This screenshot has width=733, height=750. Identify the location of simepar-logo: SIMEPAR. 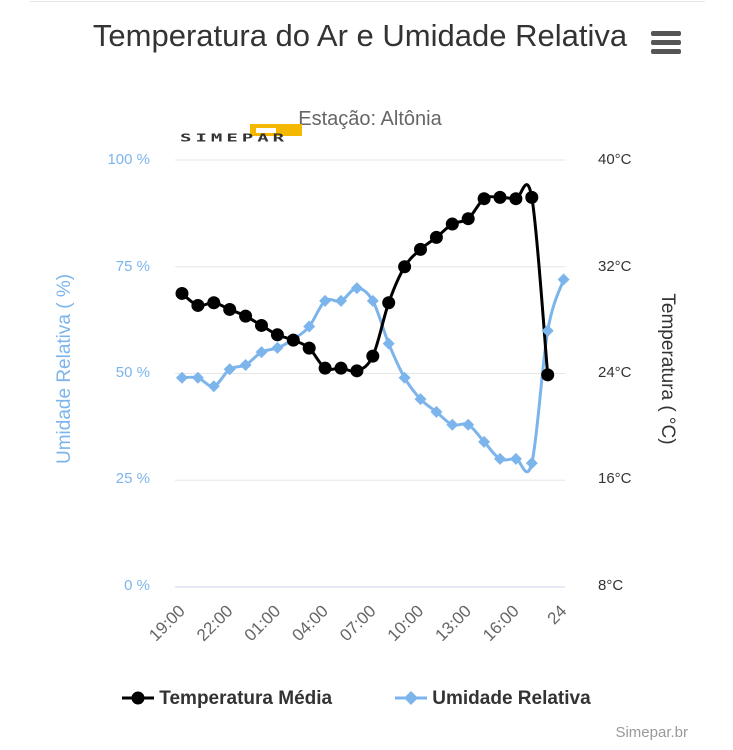
(242, 138).